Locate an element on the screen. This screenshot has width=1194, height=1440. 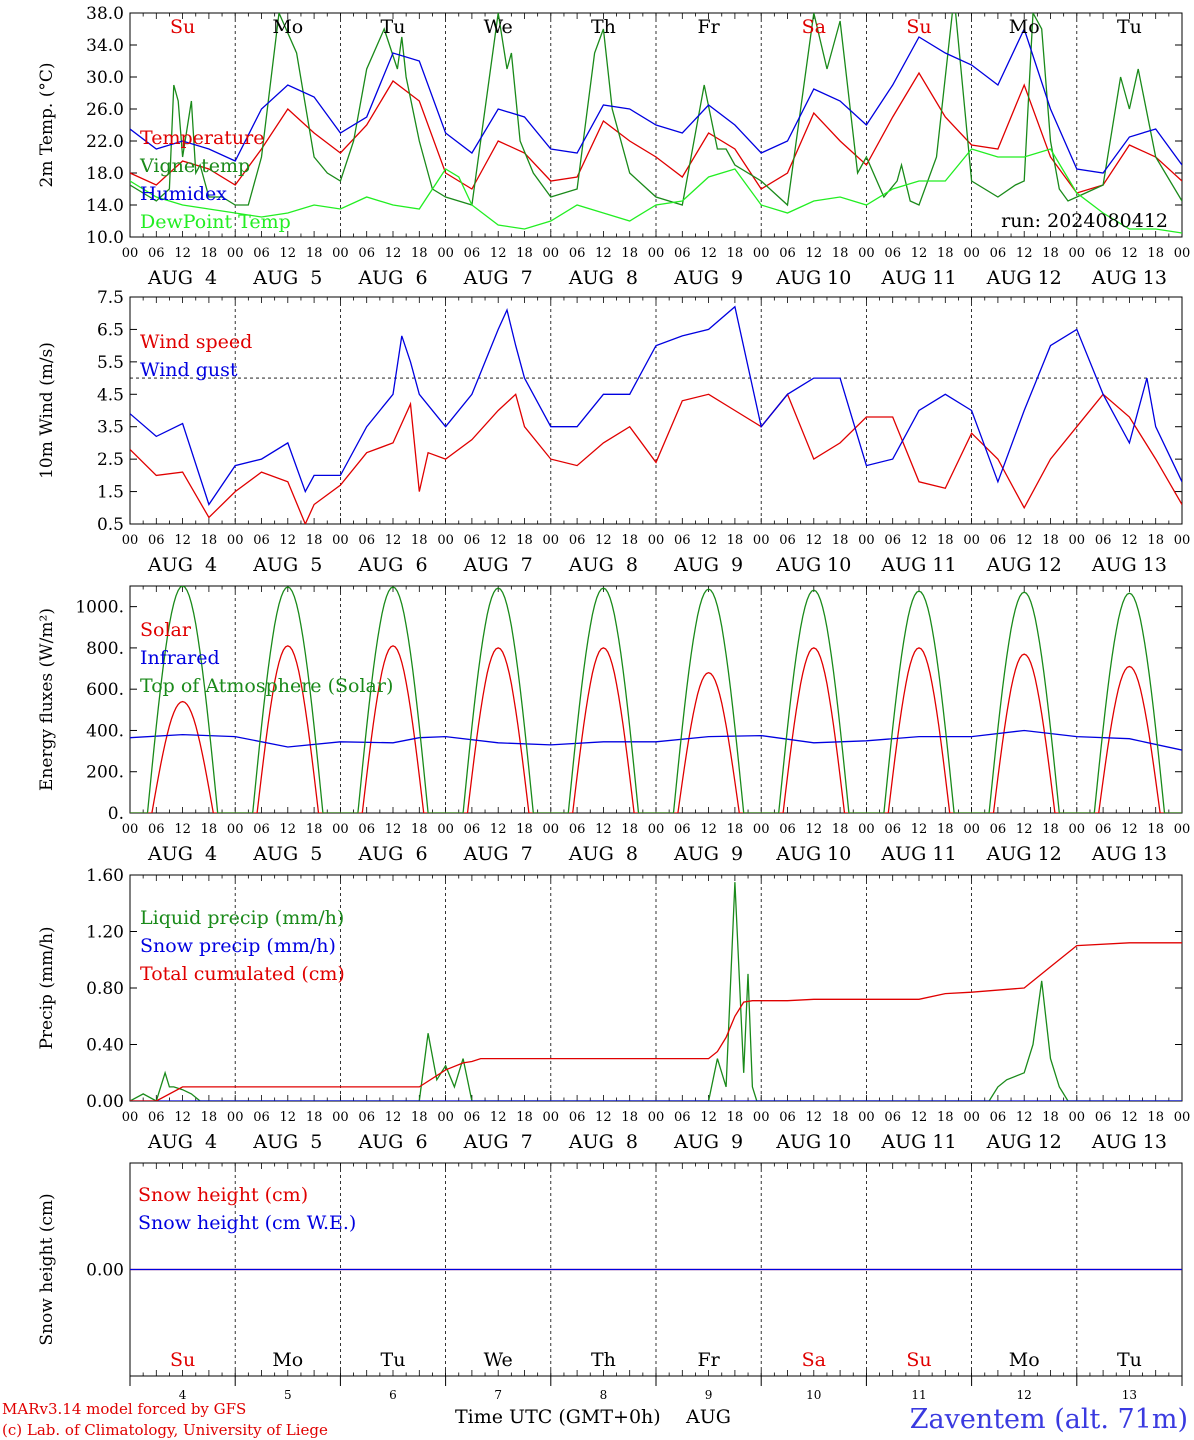
day-number: 5 is located at coordinates (288, 1395).